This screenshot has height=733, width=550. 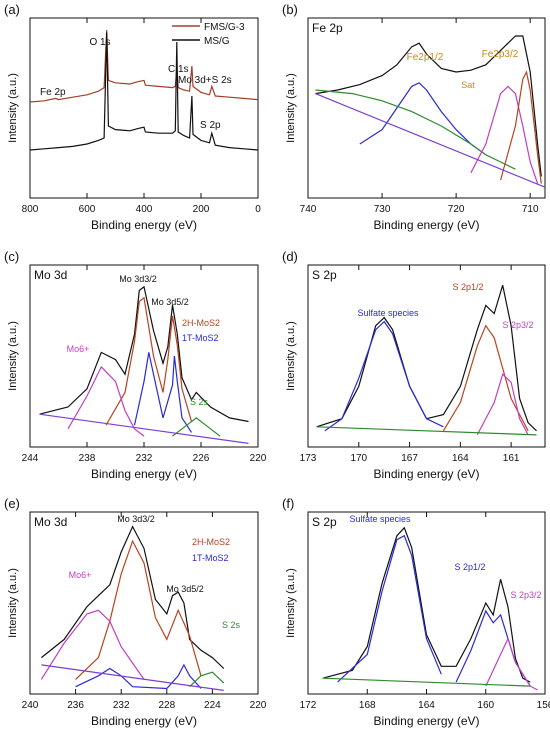 What do you see at coordinates (30, 209) in the screenshot?
I see `x-tick-label: 800` at bounding box center [30, 209].